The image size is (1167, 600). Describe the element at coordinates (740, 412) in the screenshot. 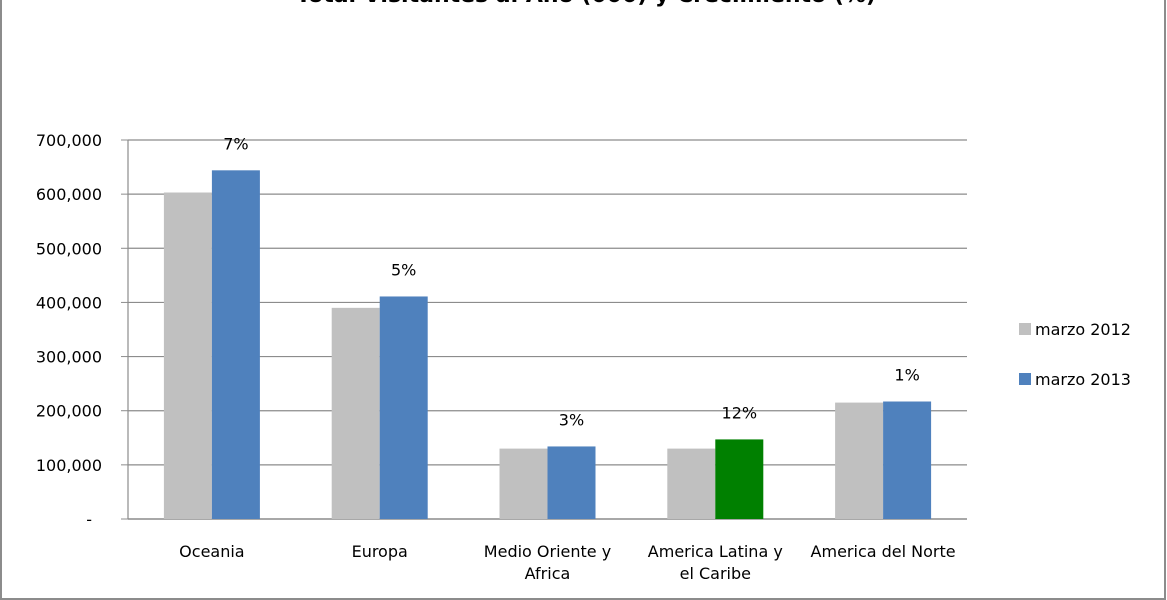

I see `growth-label: 12%` at that location.